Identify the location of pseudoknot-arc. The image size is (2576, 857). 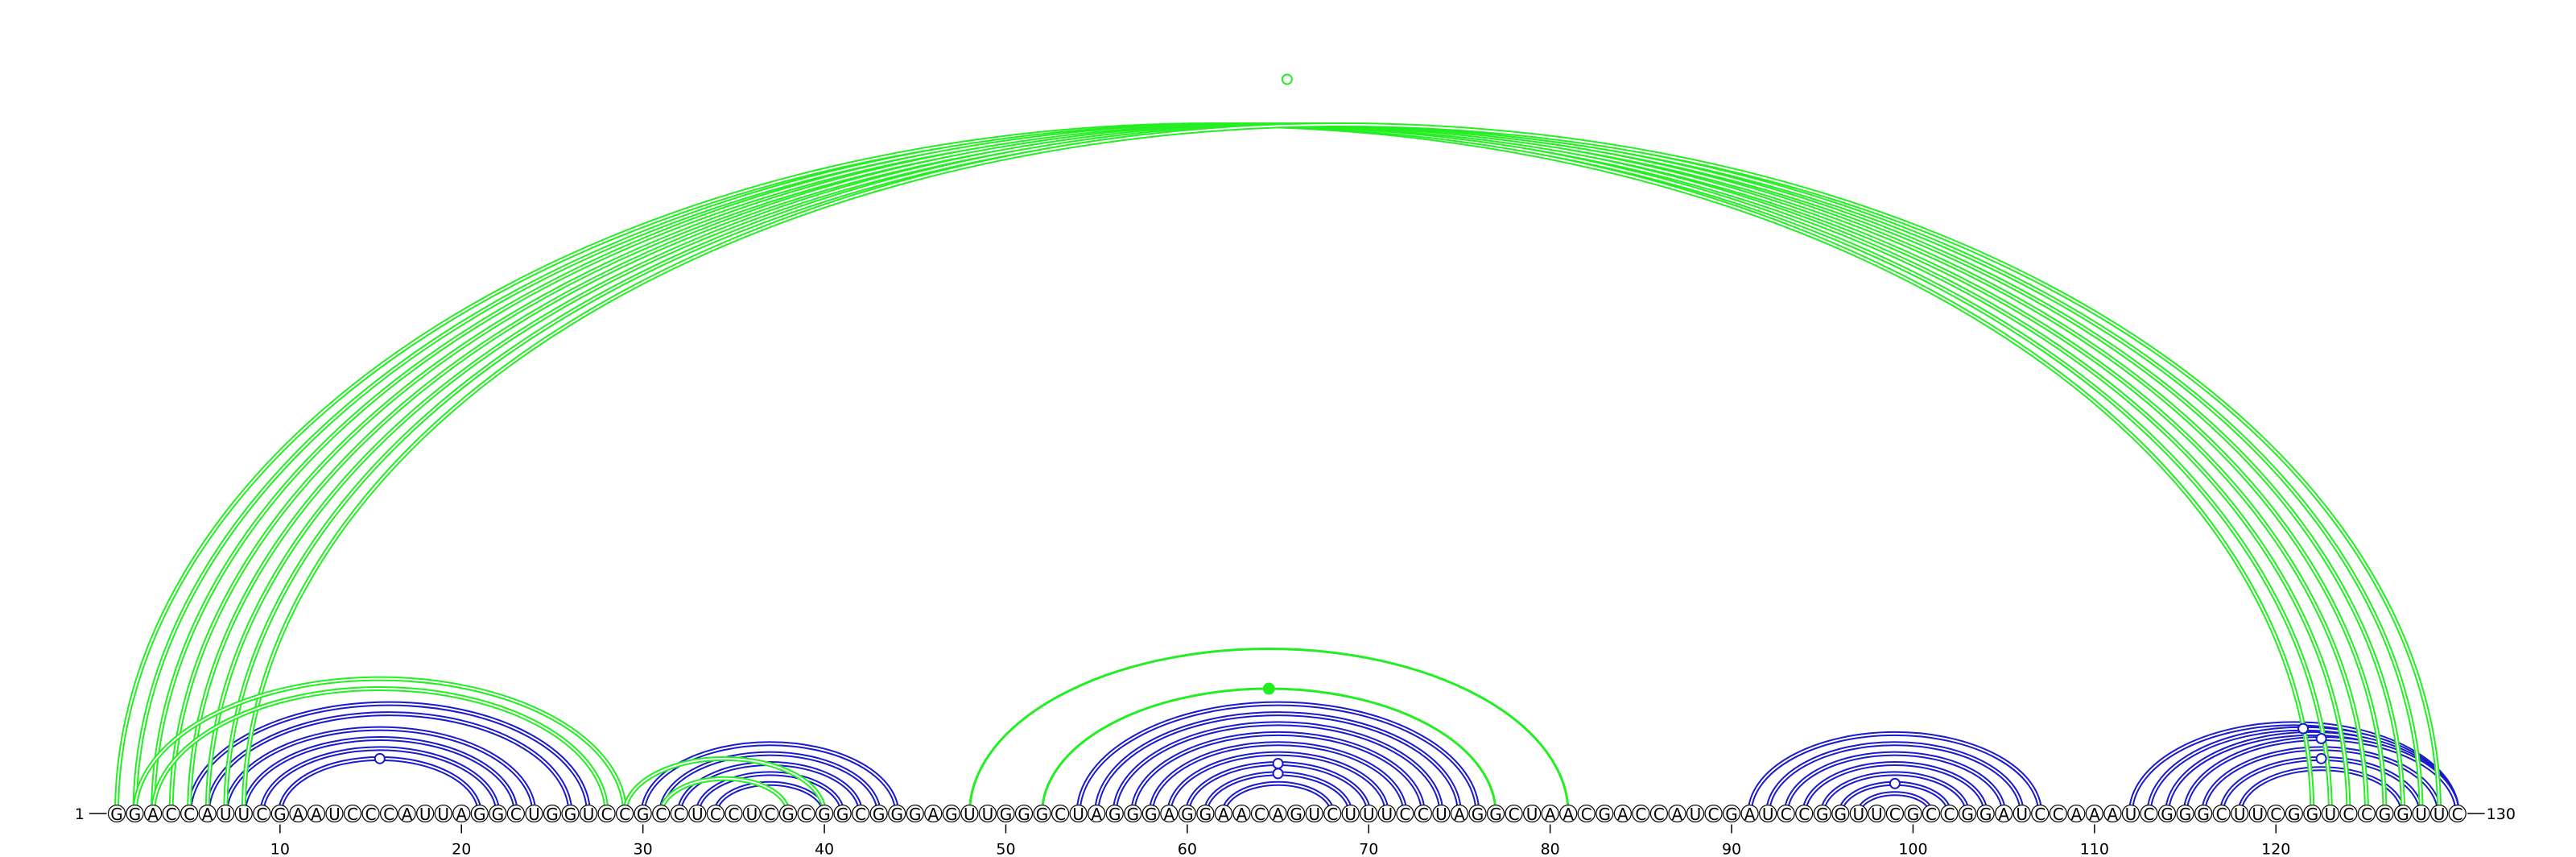
(1269, 730).